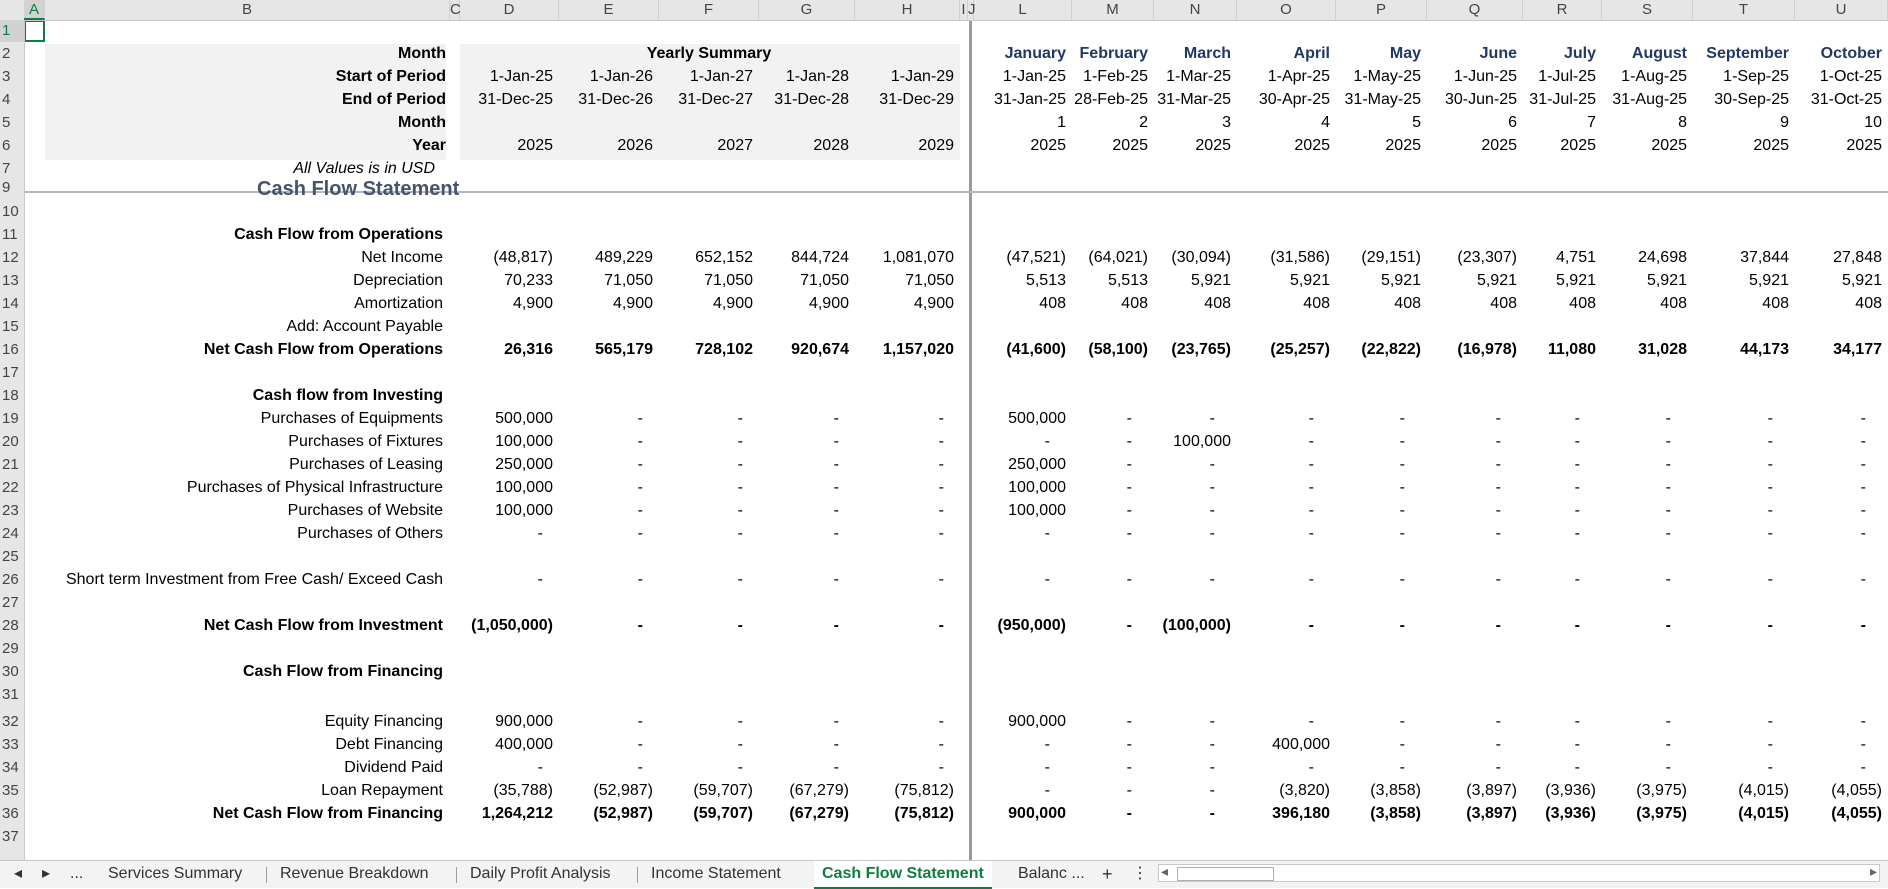 The image size is (1888, 889). What do you see at coordinates (1668, 510) in the screenshot?
I see `monthly-value-r23-7: -` at bounding box center [1668, 510].